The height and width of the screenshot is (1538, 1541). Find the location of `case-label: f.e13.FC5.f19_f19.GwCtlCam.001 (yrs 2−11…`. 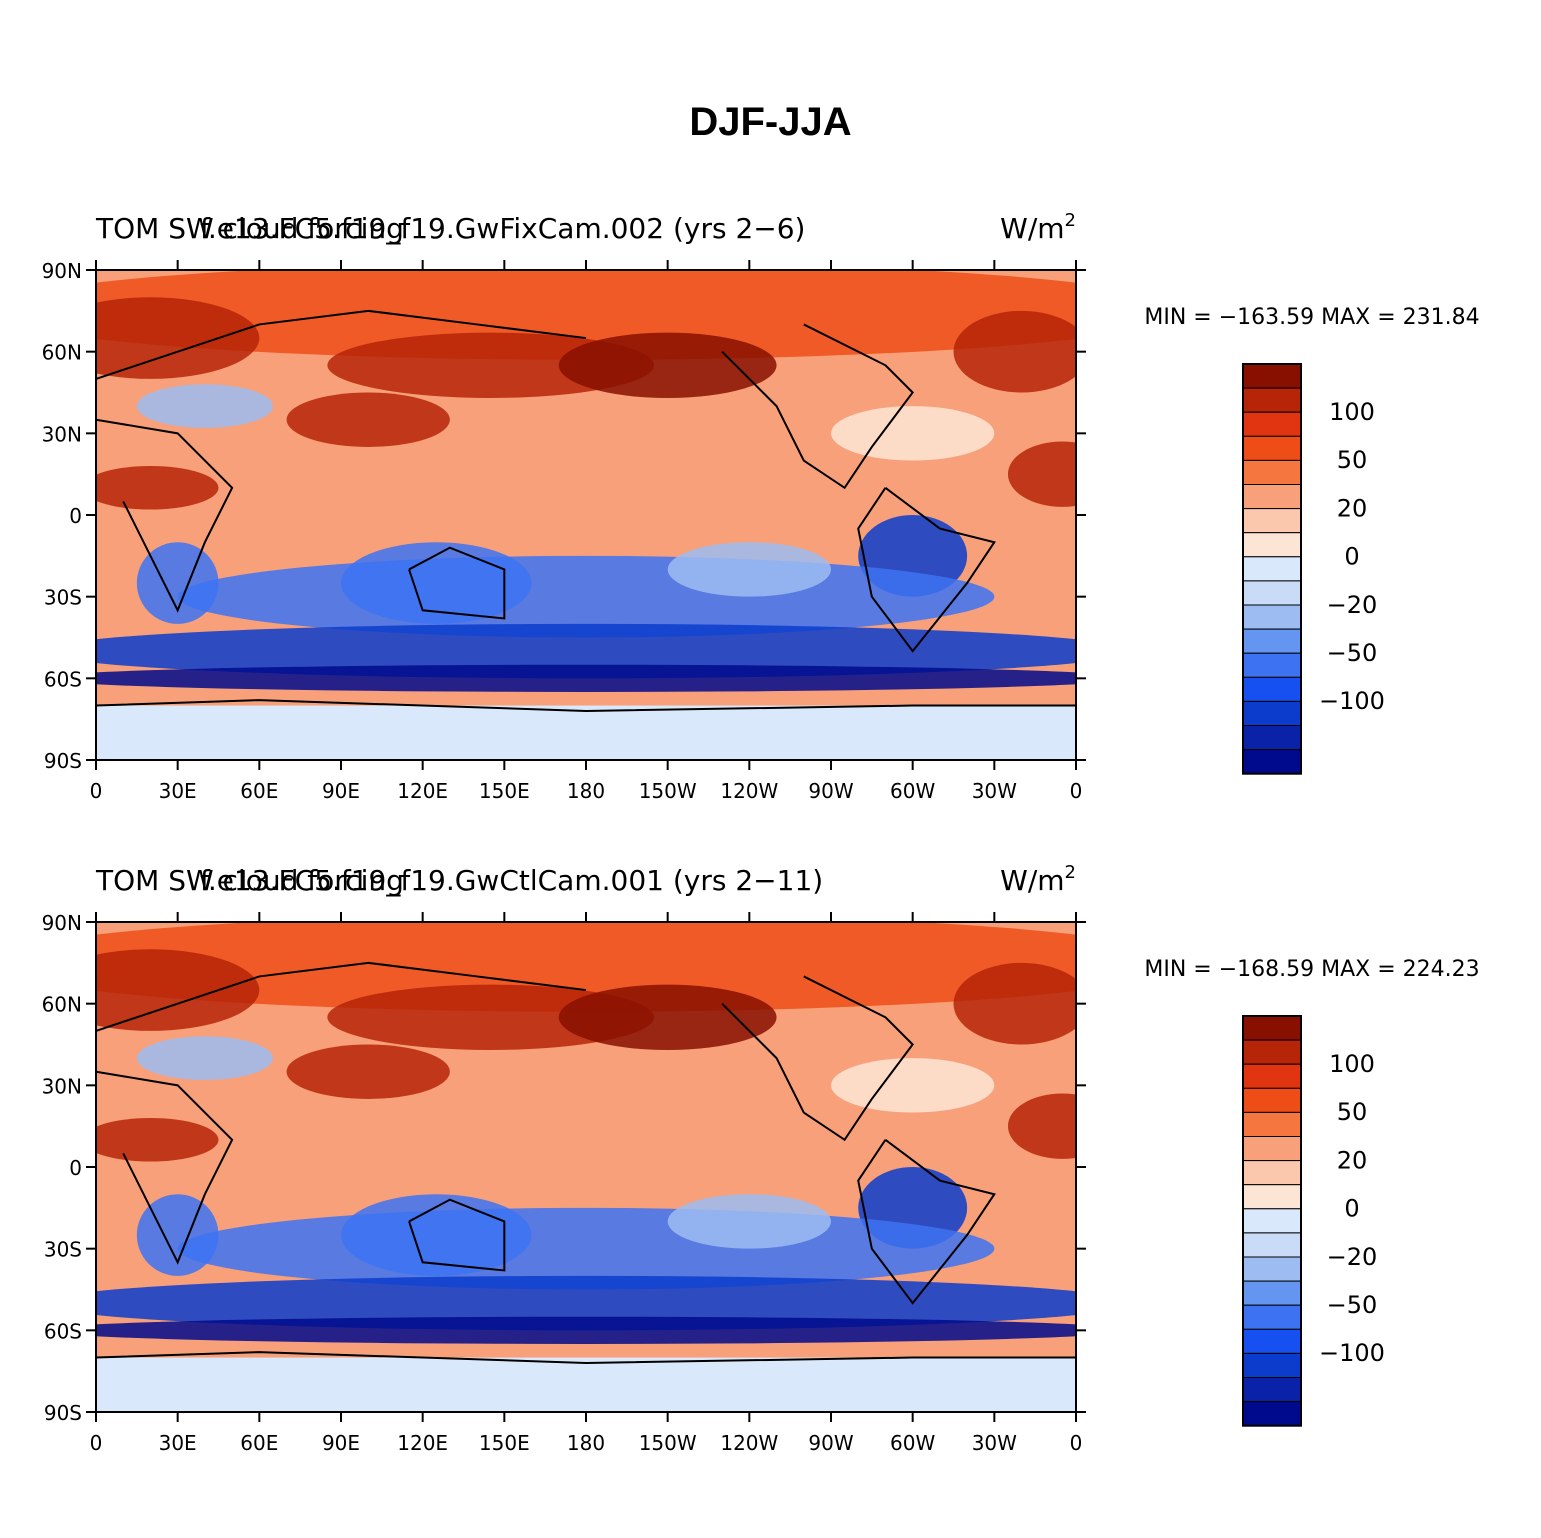

case-label: f.e13.FC5.f19_f19.GwCtlCam.001 (yrs 2−11… is located at coordinates (511, 880).